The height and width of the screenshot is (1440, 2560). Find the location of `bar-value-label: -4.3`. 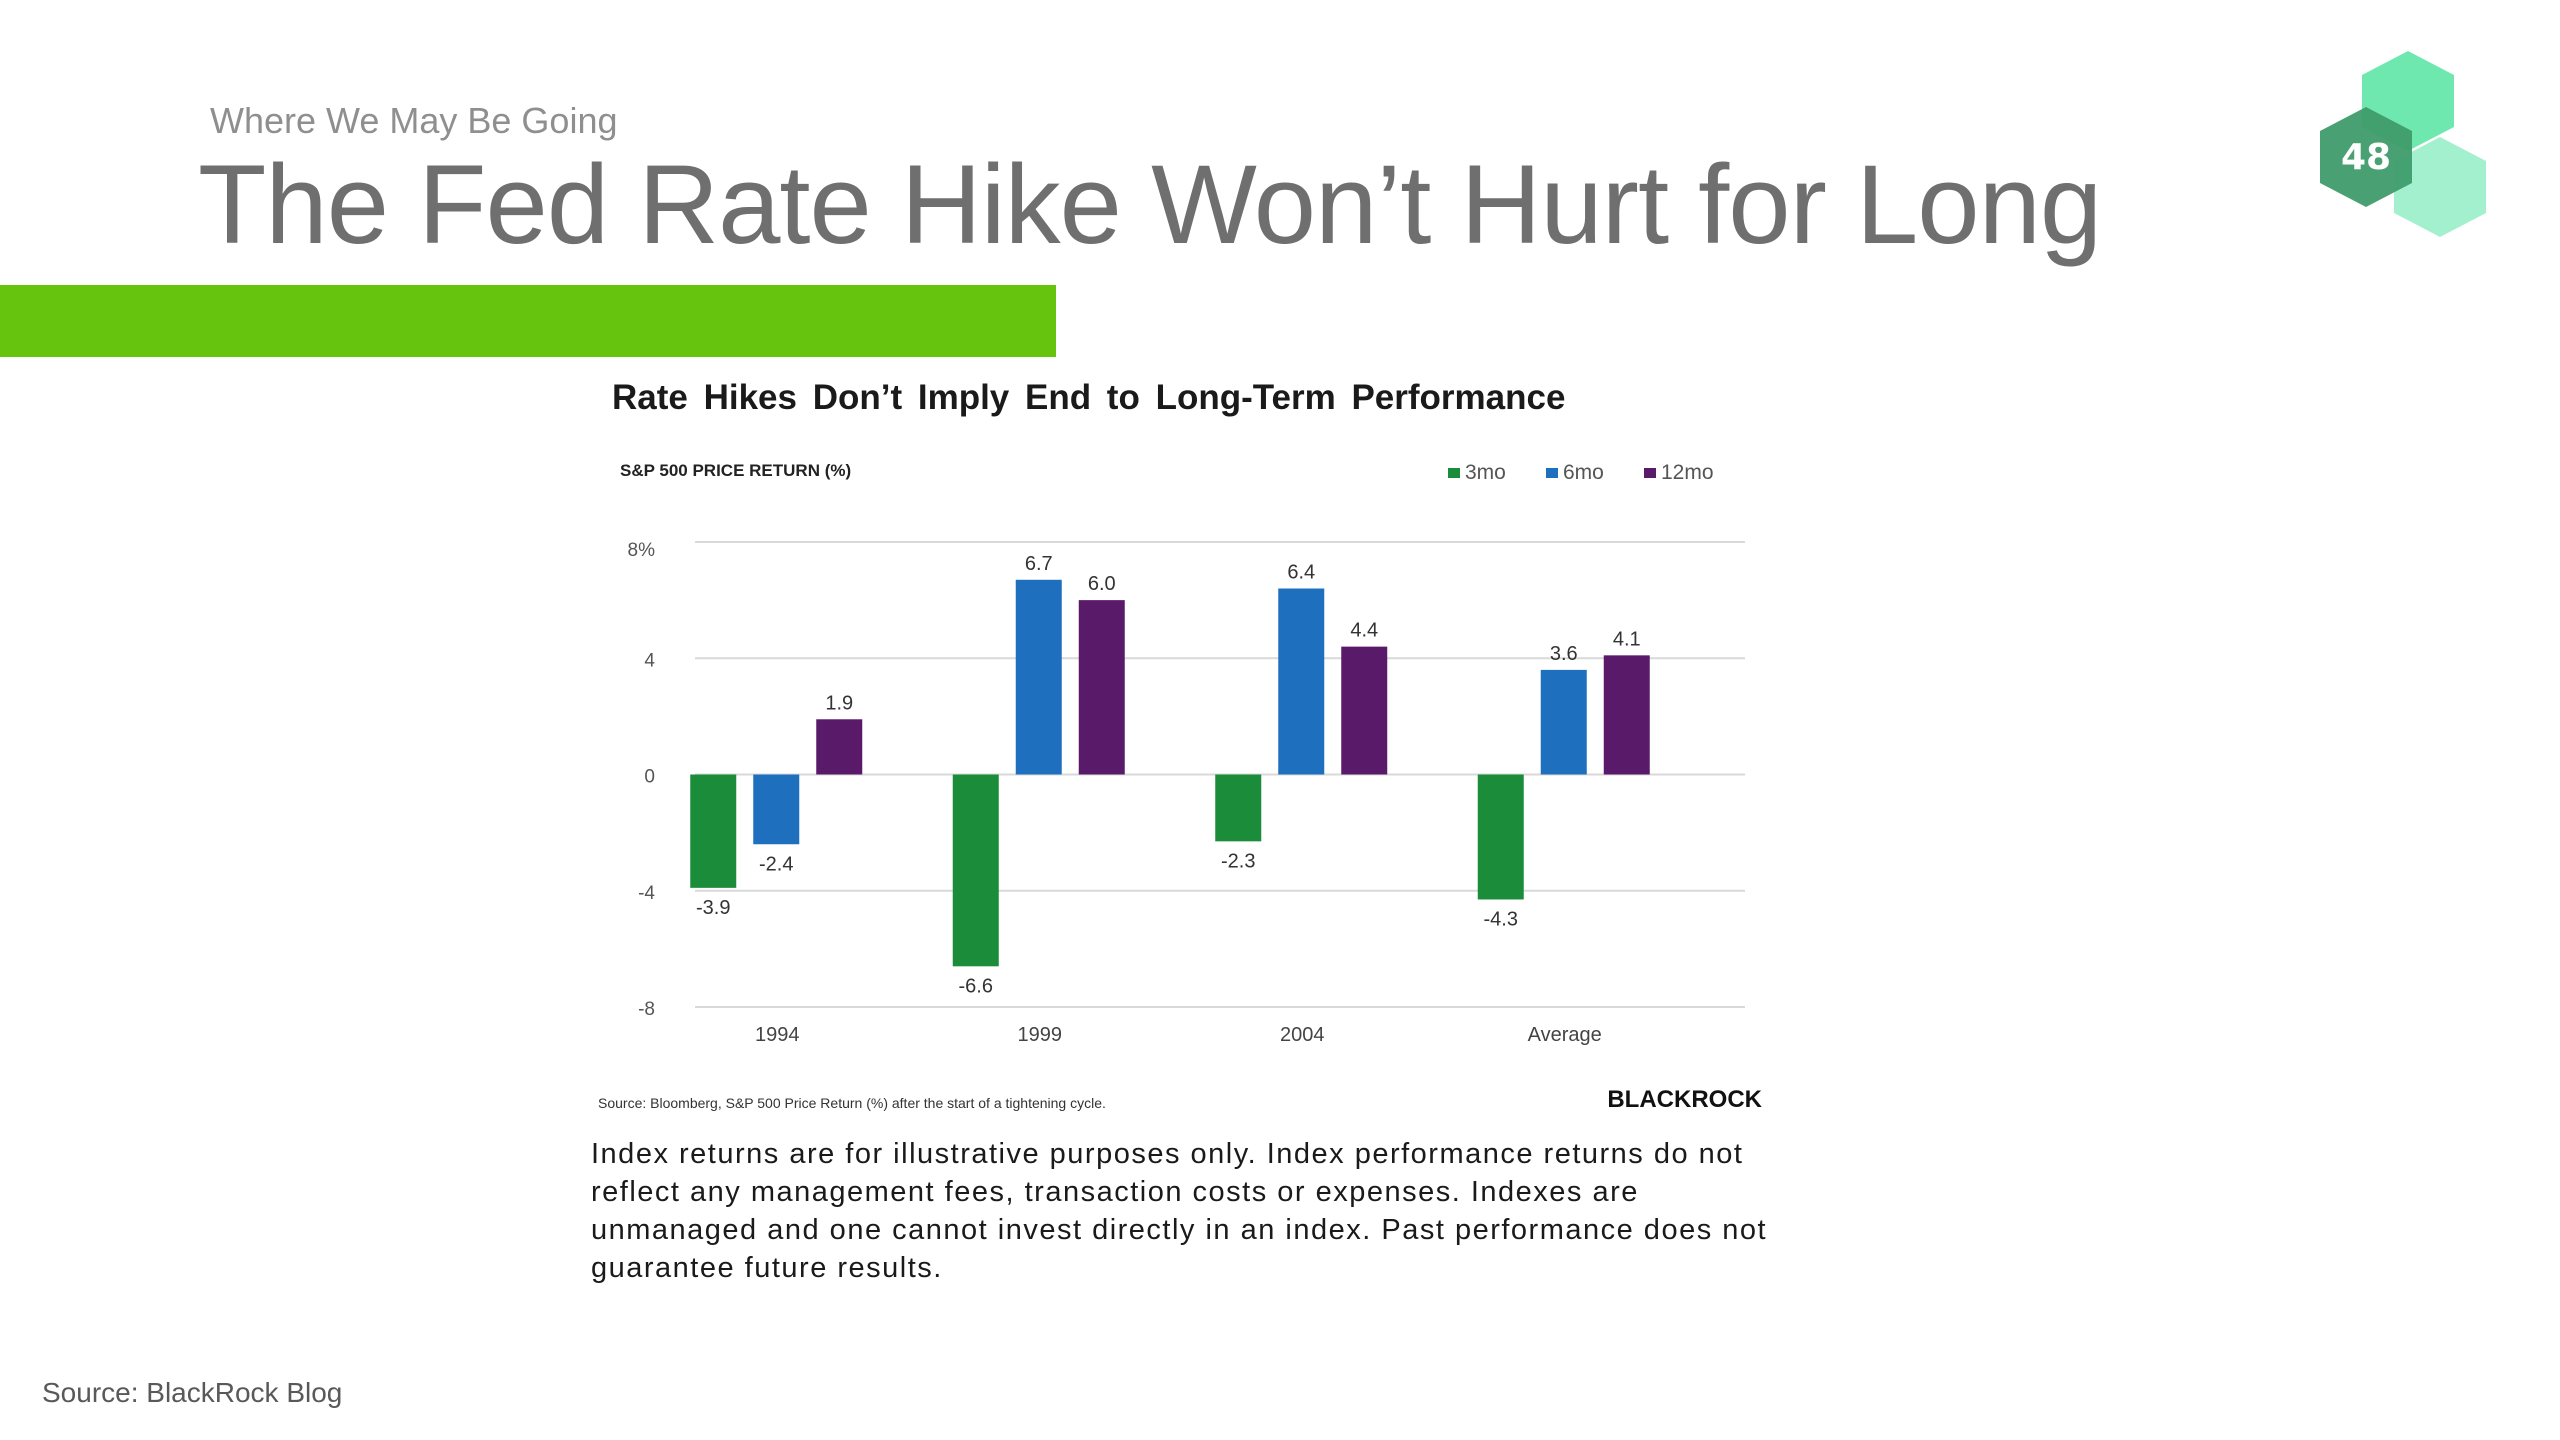

bar-value-label: -4.3 is located at coordinates (1501, 919).